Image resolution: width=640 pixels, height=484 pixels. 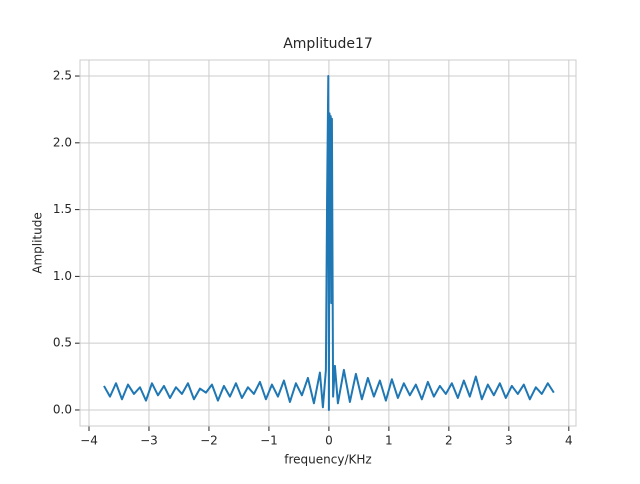 What do you see at coordinates (38, 243) in the screenshot?
I see `y-axis-label: Amplitude` at bounding box center [38, 243].